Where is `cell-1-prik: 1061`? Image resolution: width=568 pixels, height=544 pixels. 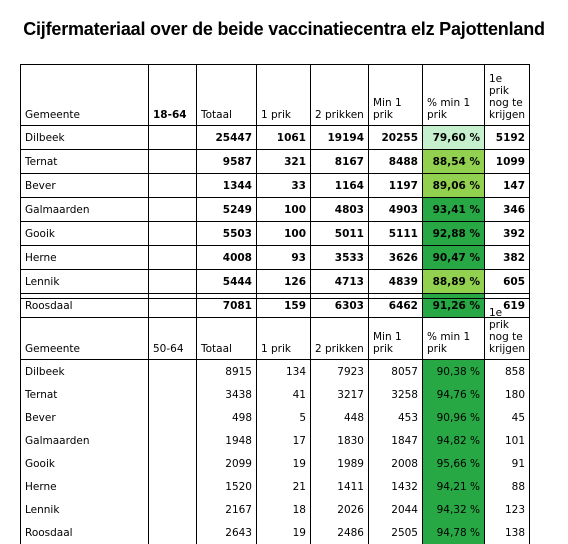
cell-1-prik: 1061 is located at coordinates (283, 137).